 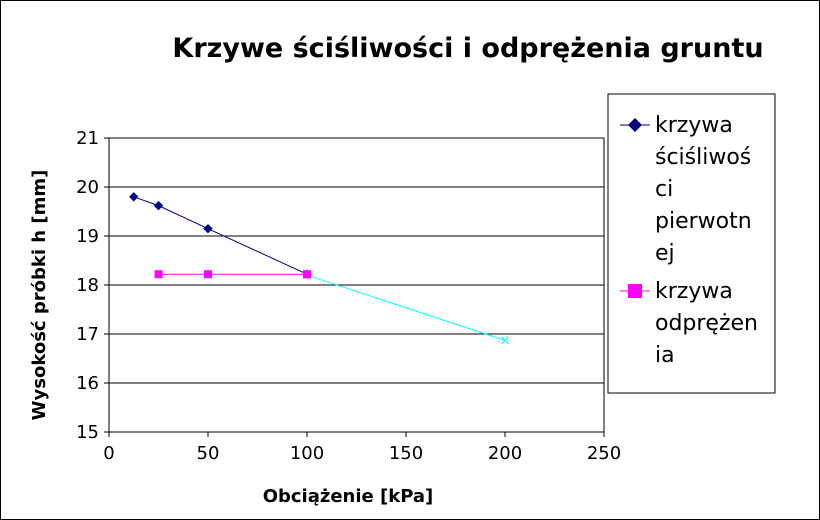 What do you see at coordinates (362, 448) in the screenshot?
I see `x-axis-ticks: 0 50 100 150 200 250` at bounding box center [362, 448].